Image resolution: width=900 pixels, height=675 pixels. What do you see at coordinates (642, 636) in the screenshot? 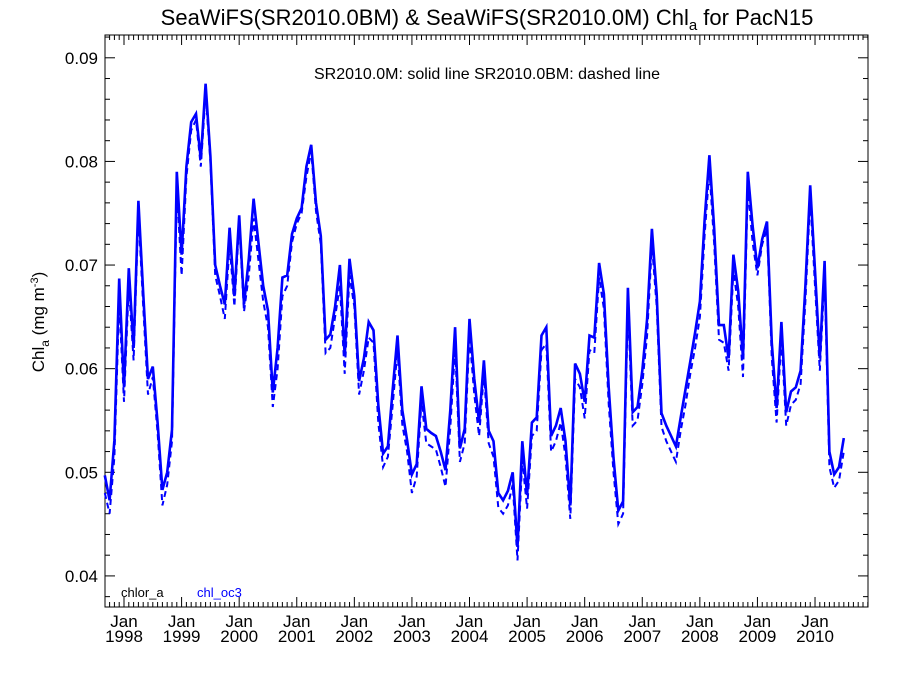
I see `x-tick-year: 2007` at bounding box center [642, 636].